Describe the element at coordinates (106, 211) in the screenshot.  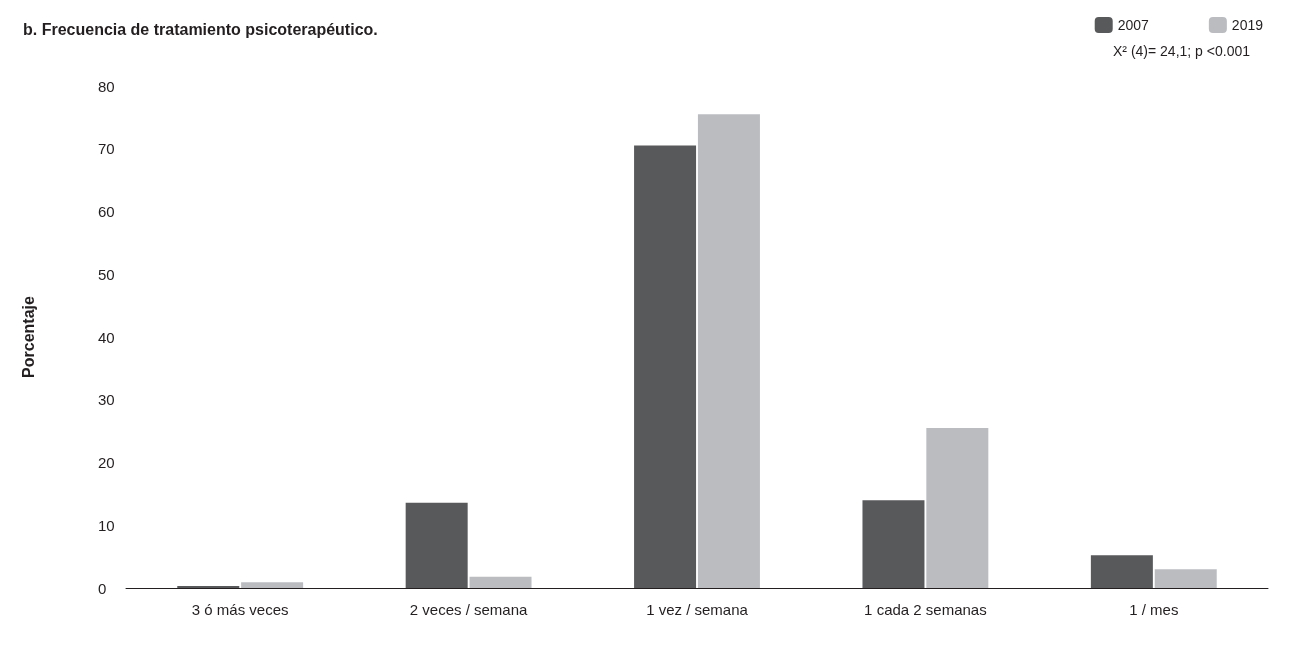
I see `y-tick-label: 60` at that location.